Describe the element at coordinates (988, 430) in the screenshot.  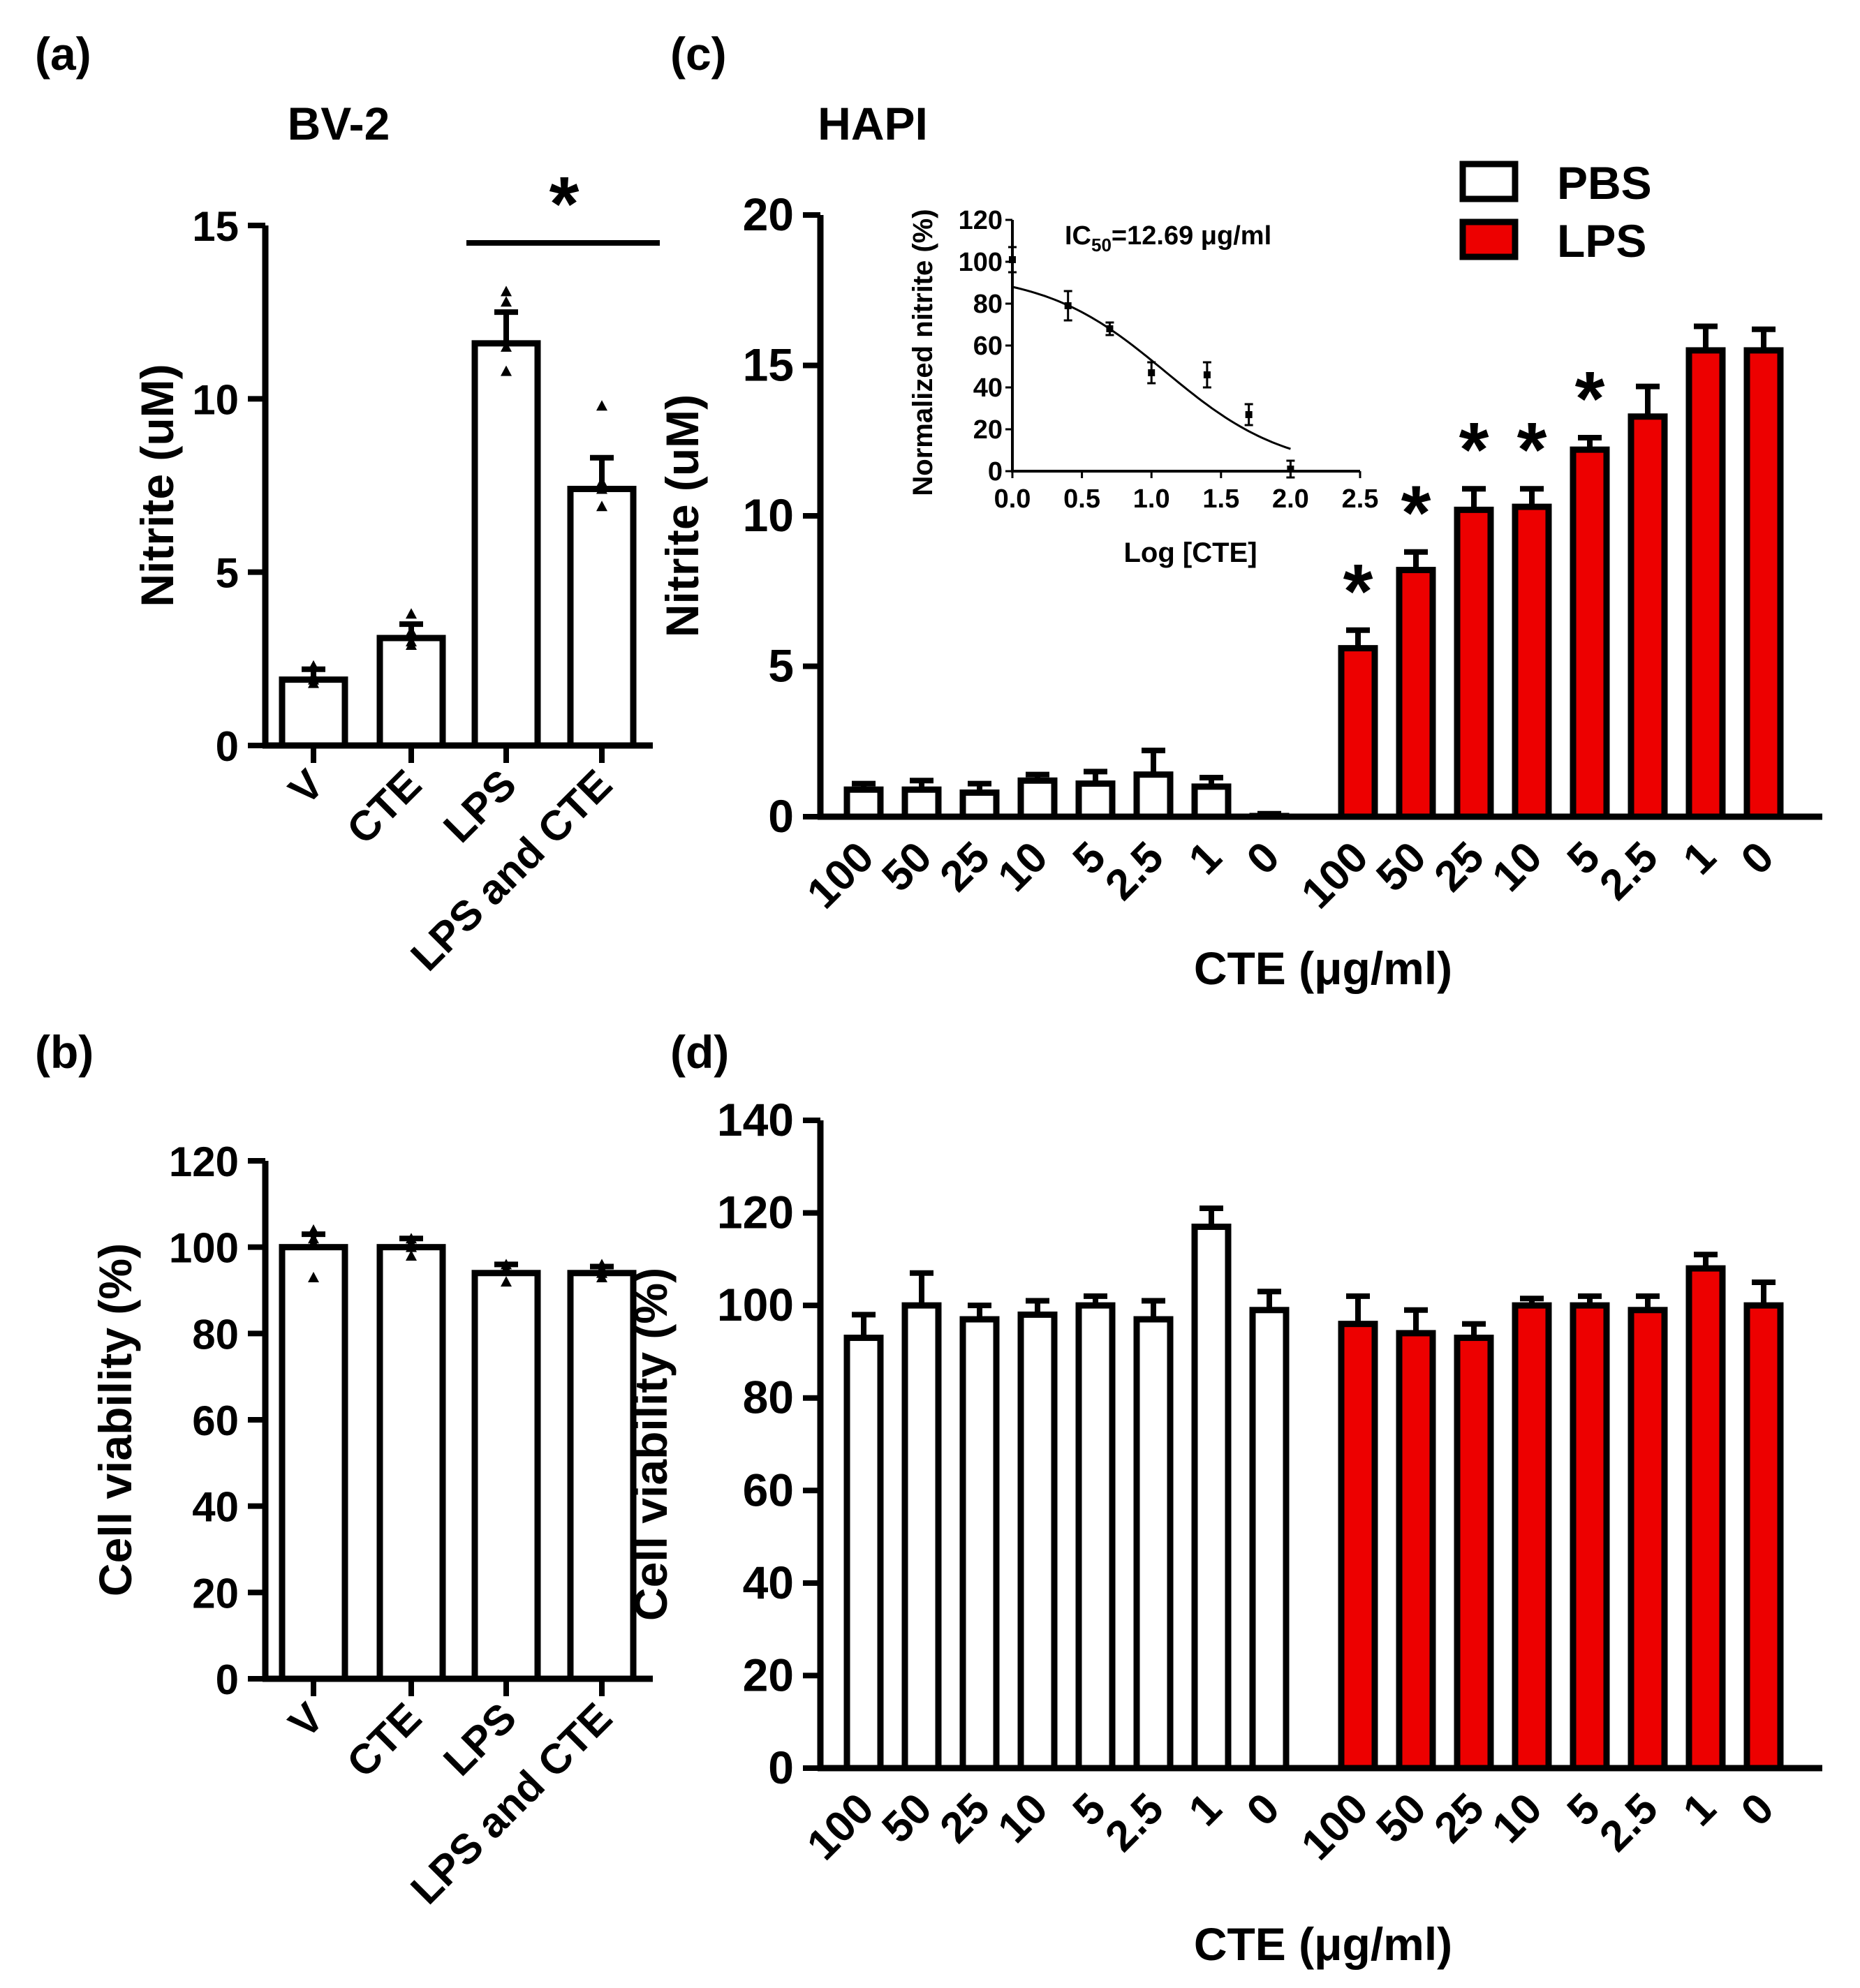
I see `inset-y-tick-label: 20` at that location.